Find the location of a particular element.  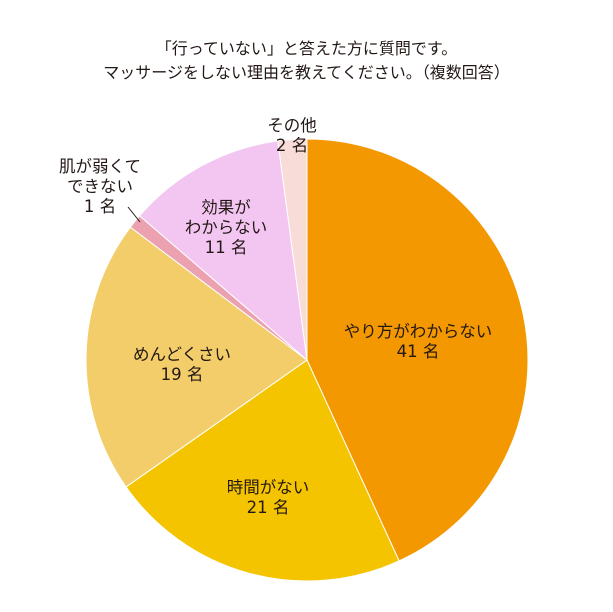

label-text: わからない is located at coordinates (226, 227).